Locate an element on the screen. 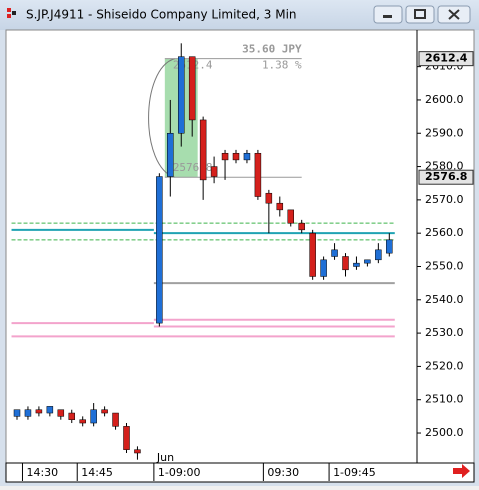 The width and height of the screenshot is (479, 490). date-label: Jun is located at coordinates (165, 457).